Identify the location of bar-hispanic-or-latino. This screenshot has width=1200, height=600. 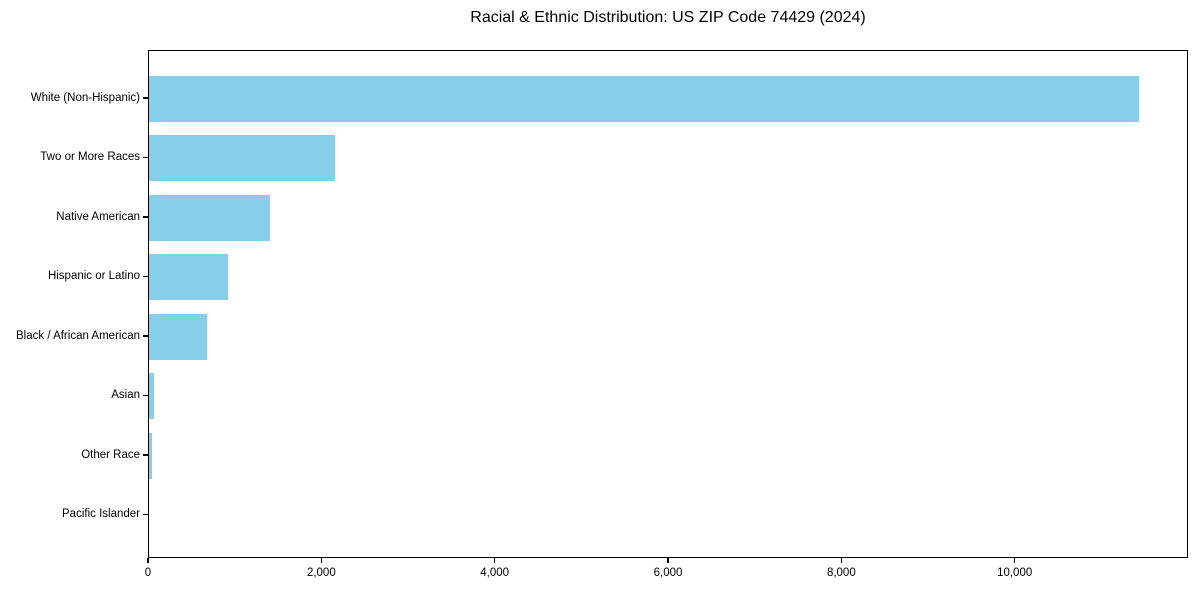
(188, 277).